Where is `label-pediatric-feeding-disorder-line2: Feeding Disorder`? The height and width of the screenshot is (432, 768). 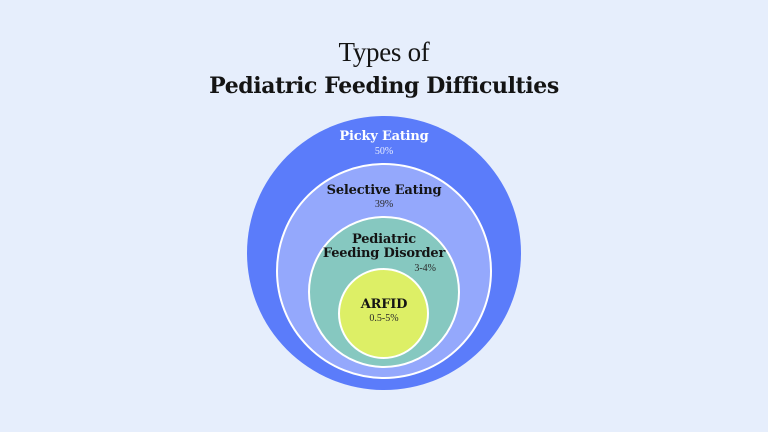 label-pediatric-feeding-disorder-line2: Feeding Disorder is located at coordinates (384, 253).